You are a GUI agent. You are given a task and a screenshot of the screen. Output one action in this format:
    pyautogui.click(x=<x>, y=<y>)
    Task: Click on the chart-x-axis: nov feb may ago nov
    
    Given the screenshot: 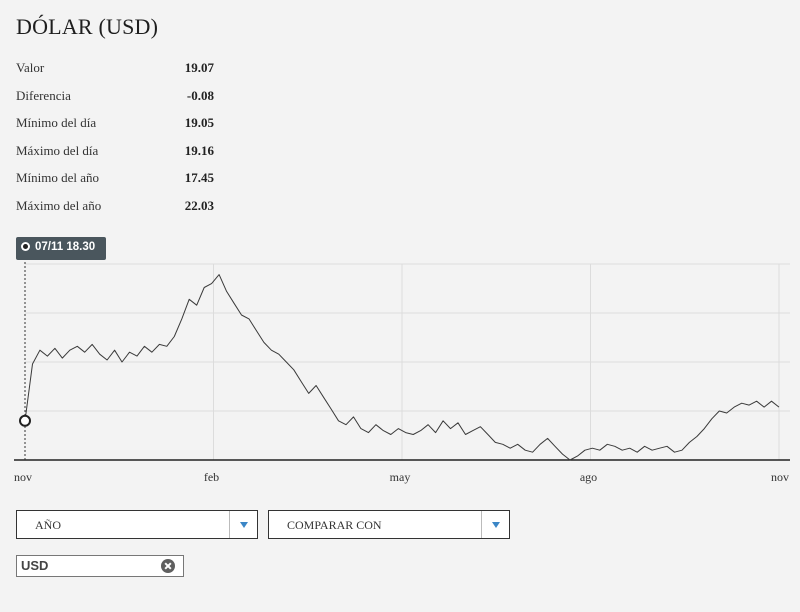 What is the action you would take?
    pyautogui.click(x=402, y=471)
    